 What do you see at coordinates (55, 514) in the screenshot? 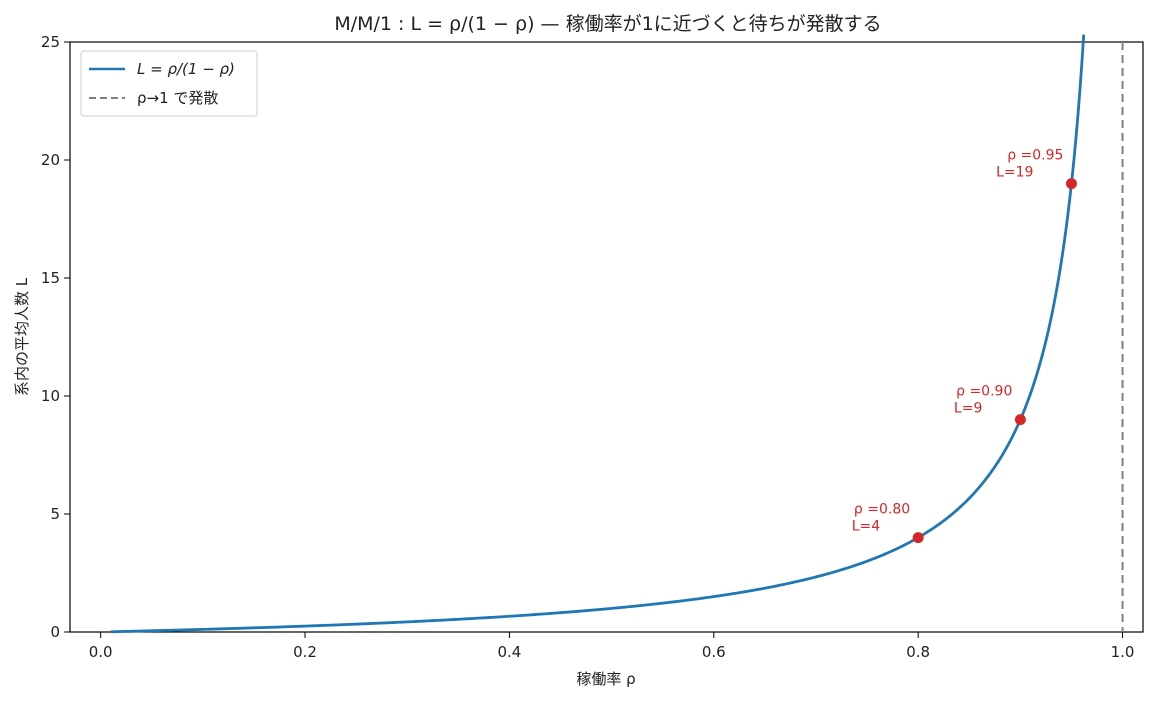
I see `y-tick-label: 5` at bounding box center [55, 514].